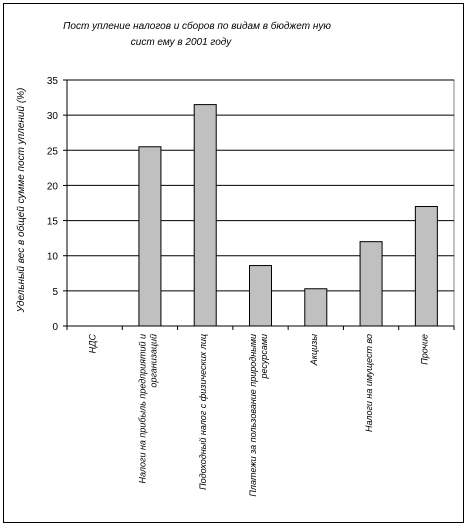  I want to click on x-category-label: организаций, so click(153, 361).